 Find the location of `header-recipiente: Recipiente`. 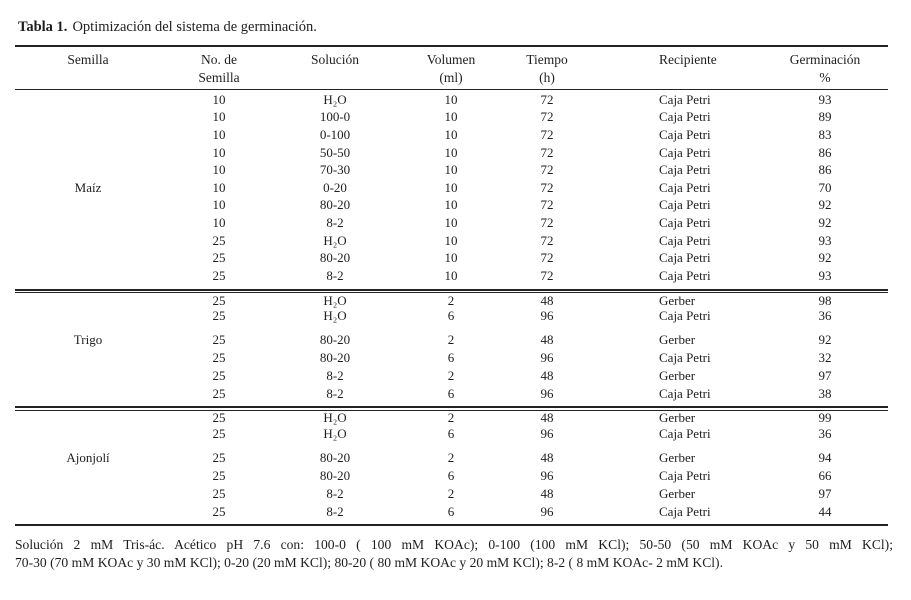

header-recipiente: Recipiente is located at coordinates (673, 70).